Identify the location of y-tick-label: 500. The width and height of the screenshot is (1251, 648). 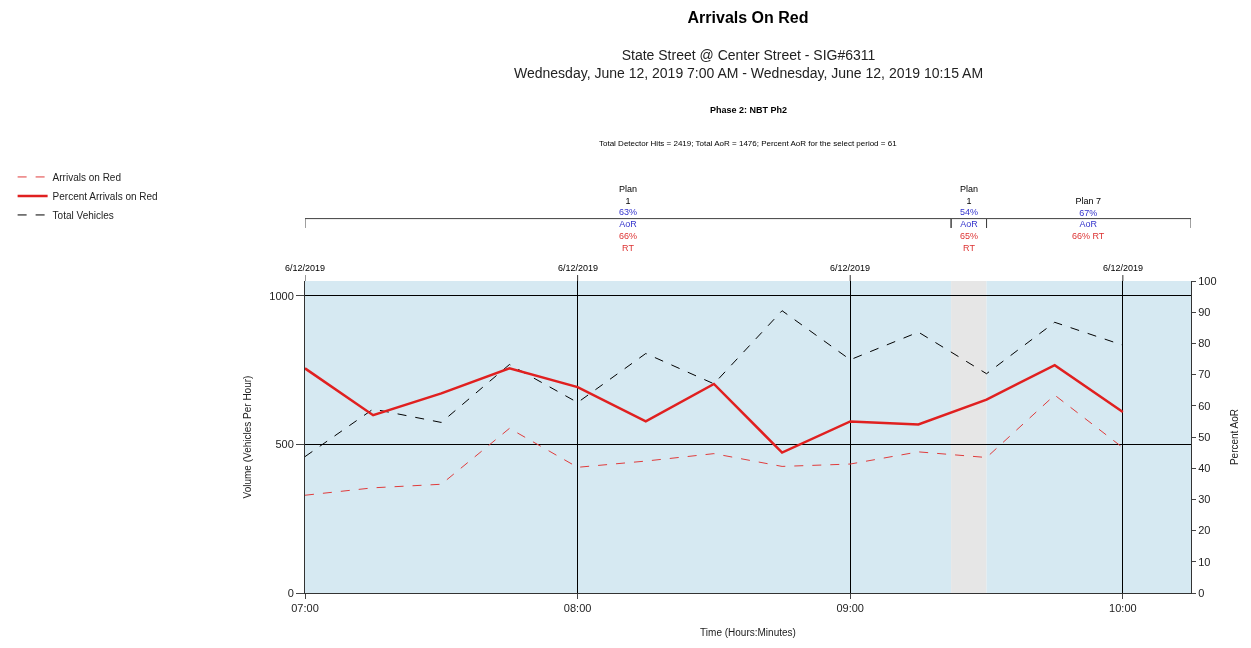
(284, 444).